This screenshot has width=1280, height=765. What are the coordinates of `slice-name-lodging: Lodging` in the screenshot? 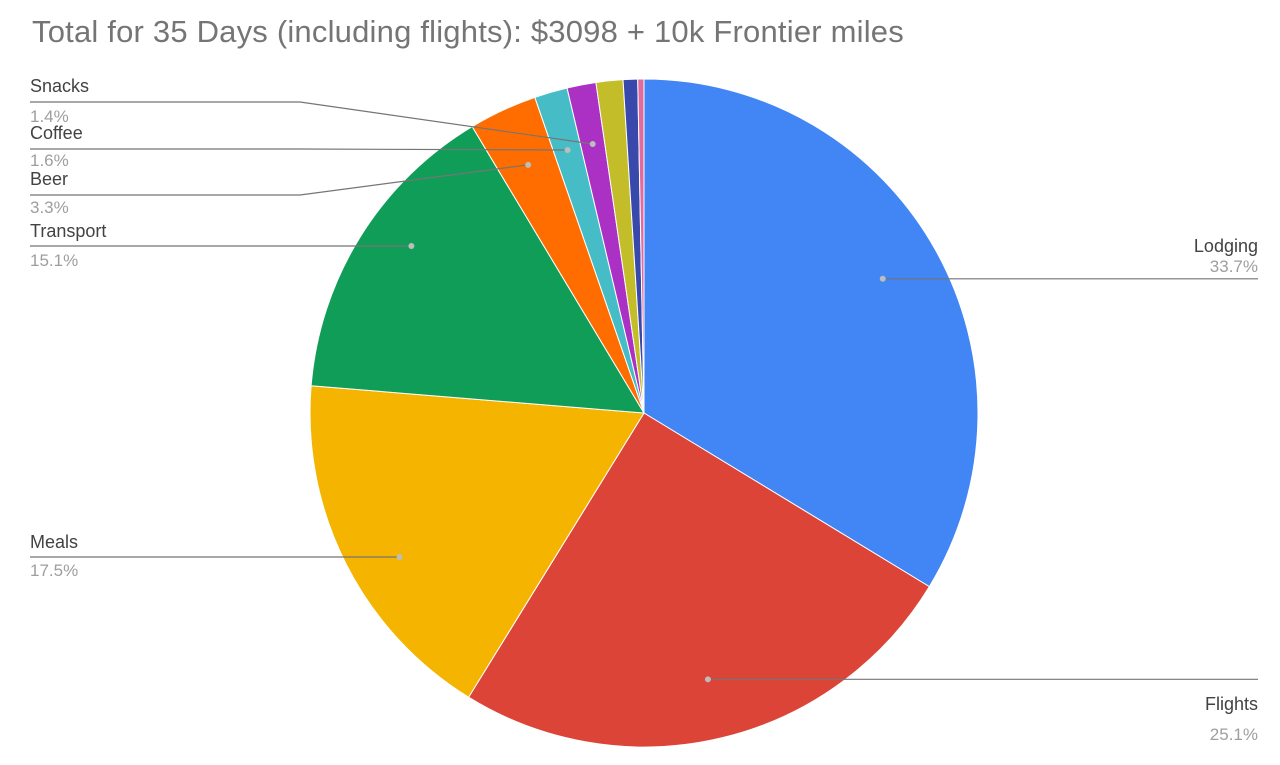 It's located at (1226, 246).